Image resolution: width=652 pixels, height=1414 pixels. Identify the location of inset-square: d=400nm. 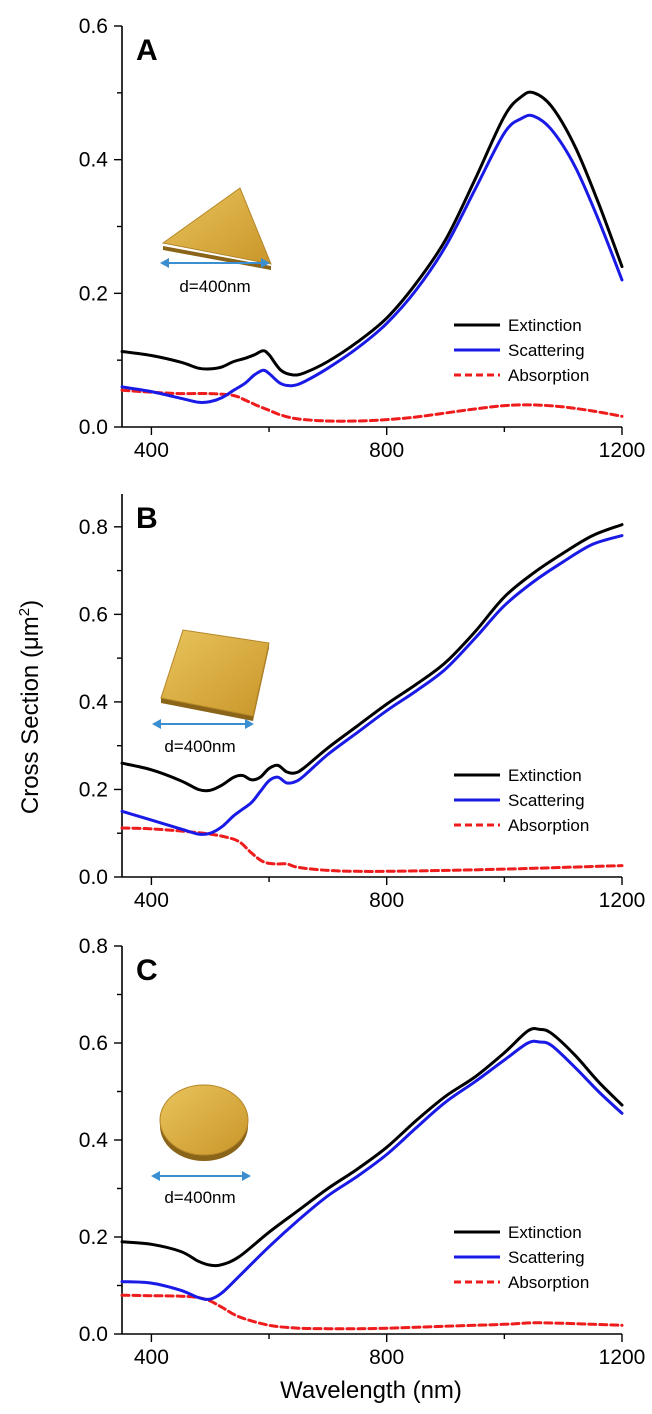
(211, 692).